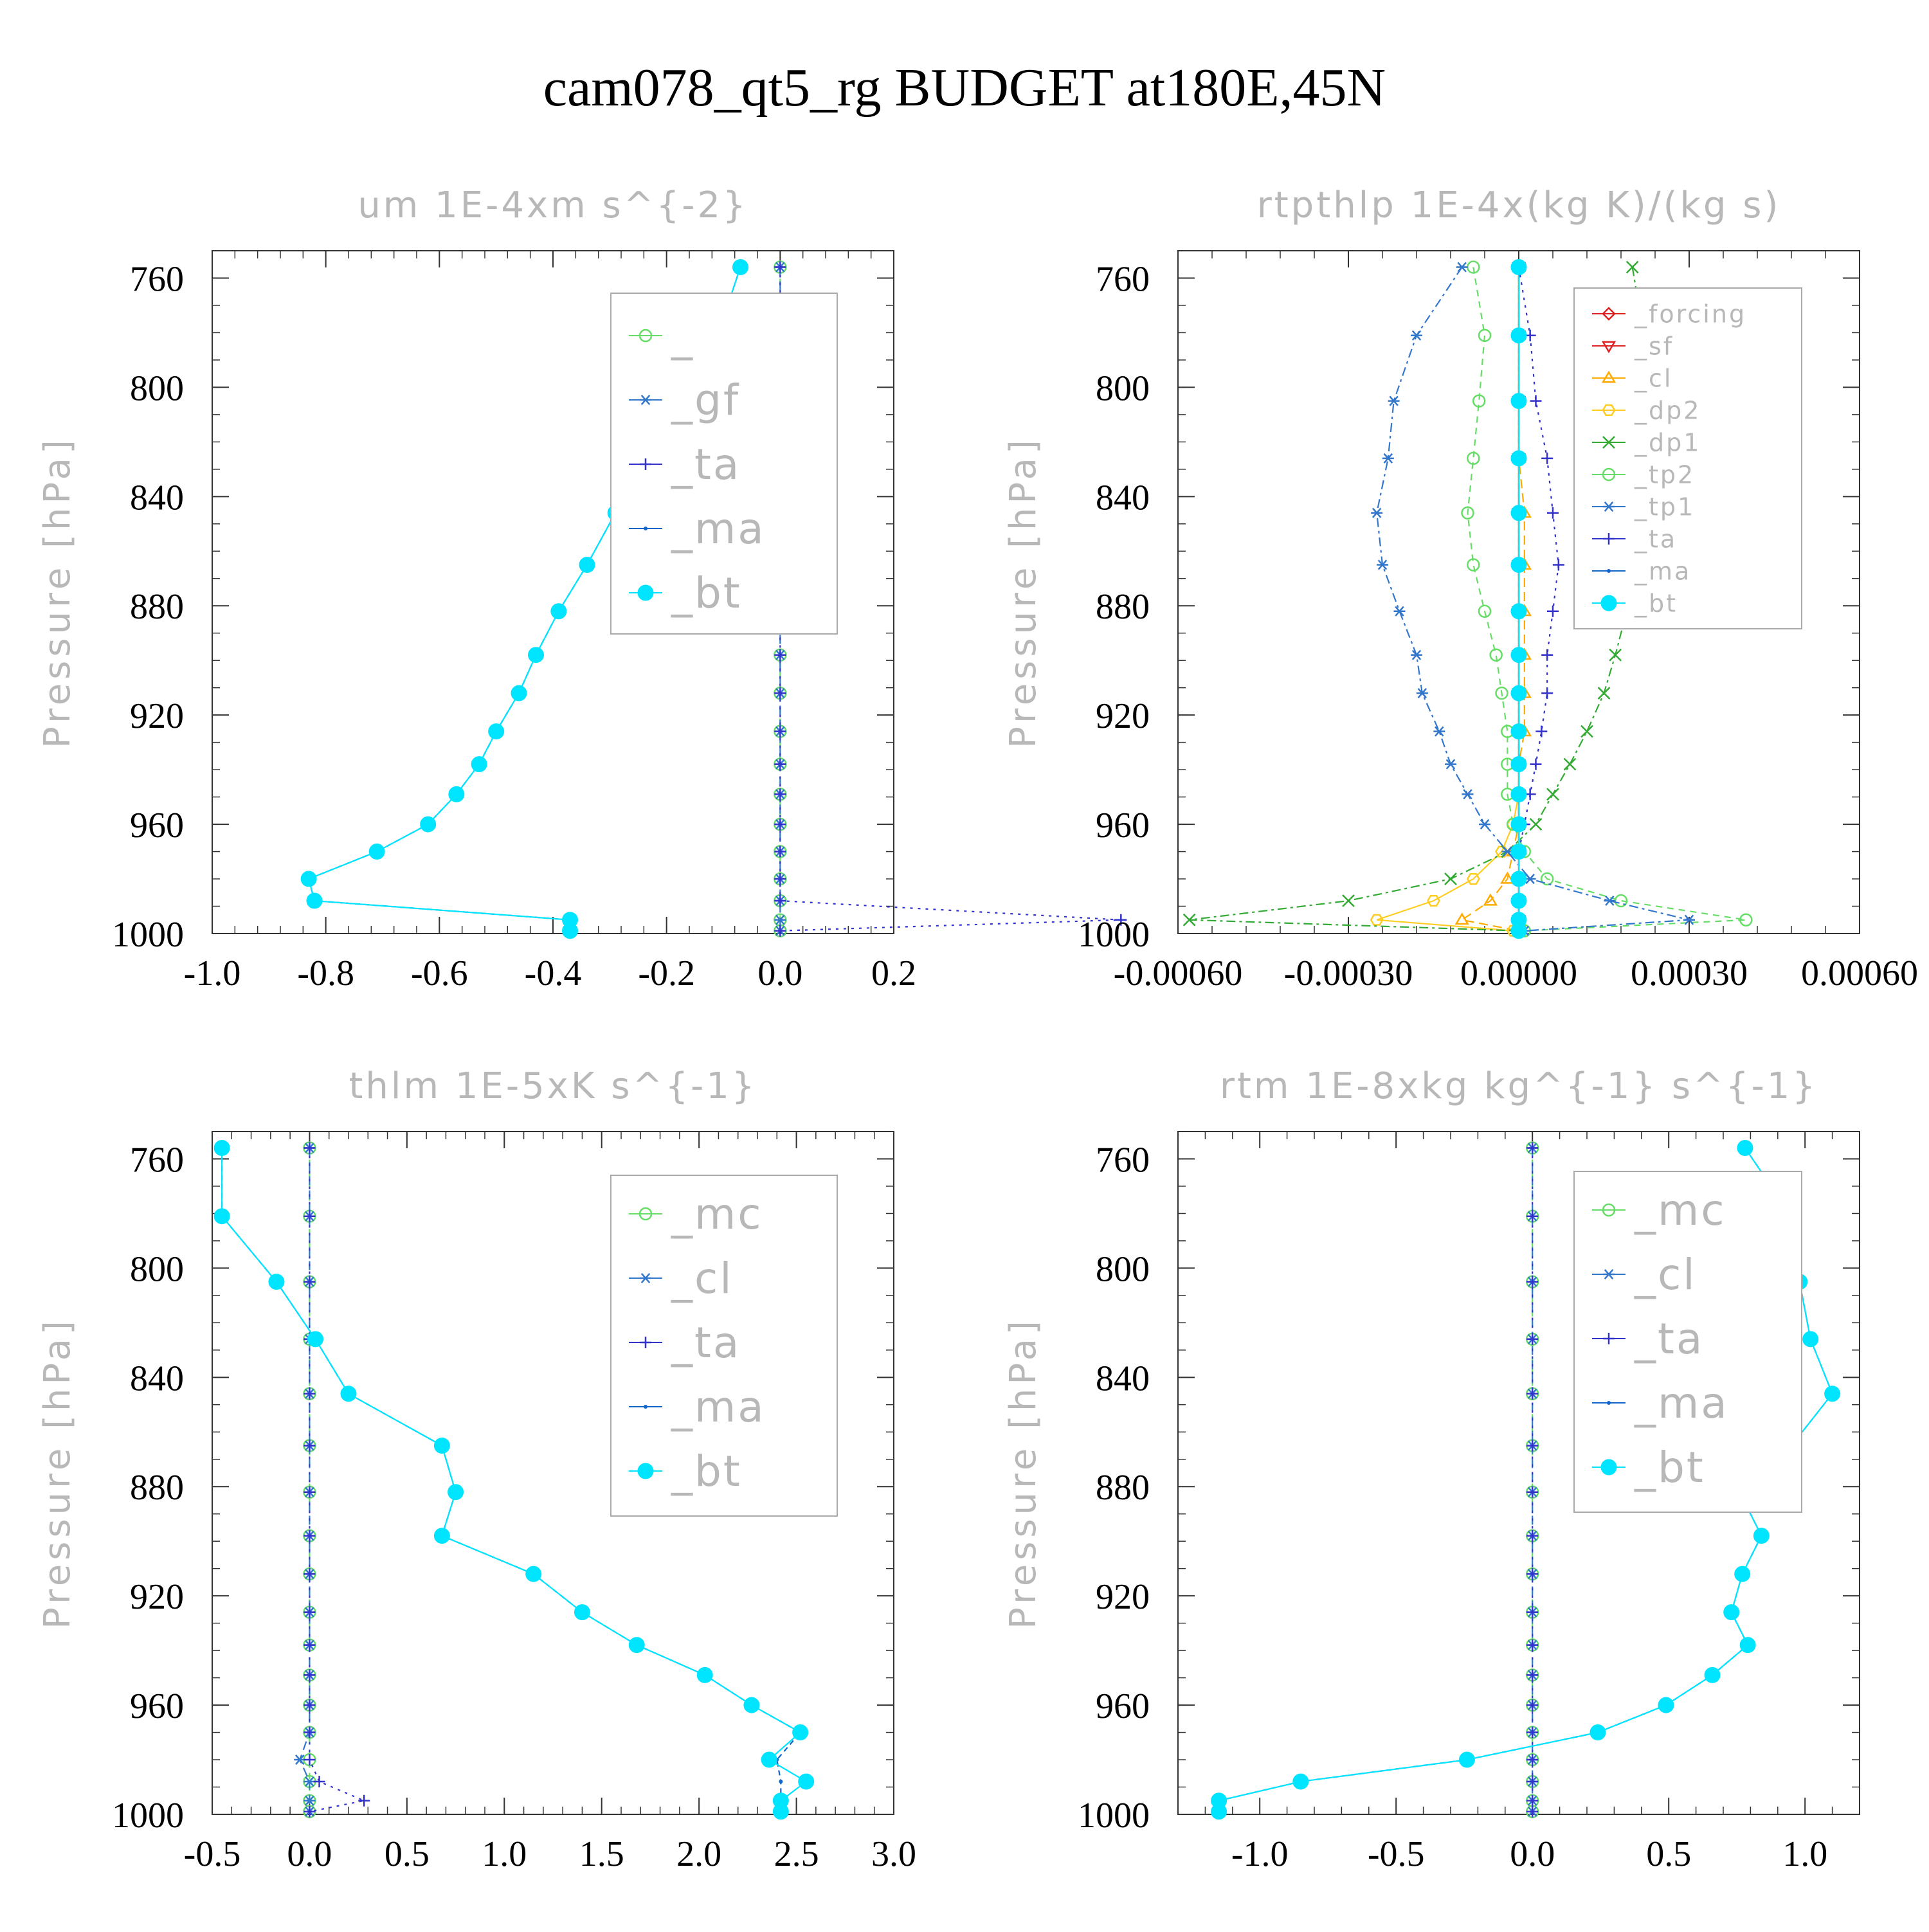 Image resolution: width=1929 pixels, height=1932 pixels. I want to click on legend-box, so click(724, 1346).